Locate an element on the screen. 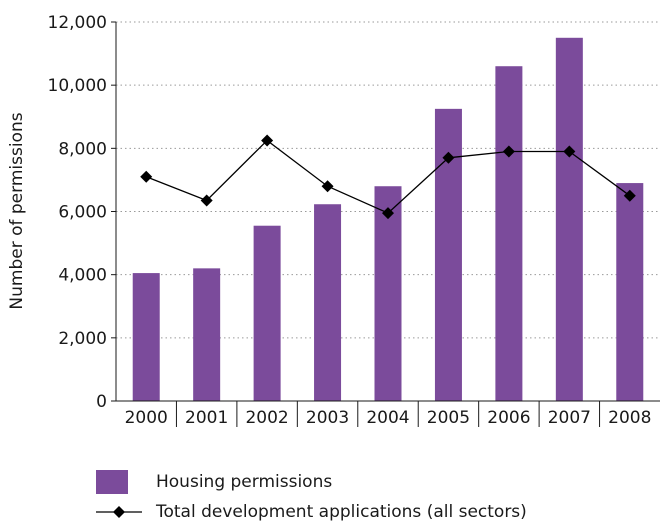 The width and height of the screenshot is (665, 526). y-tick-label: 6,000 is located at coordinates (82, 213).